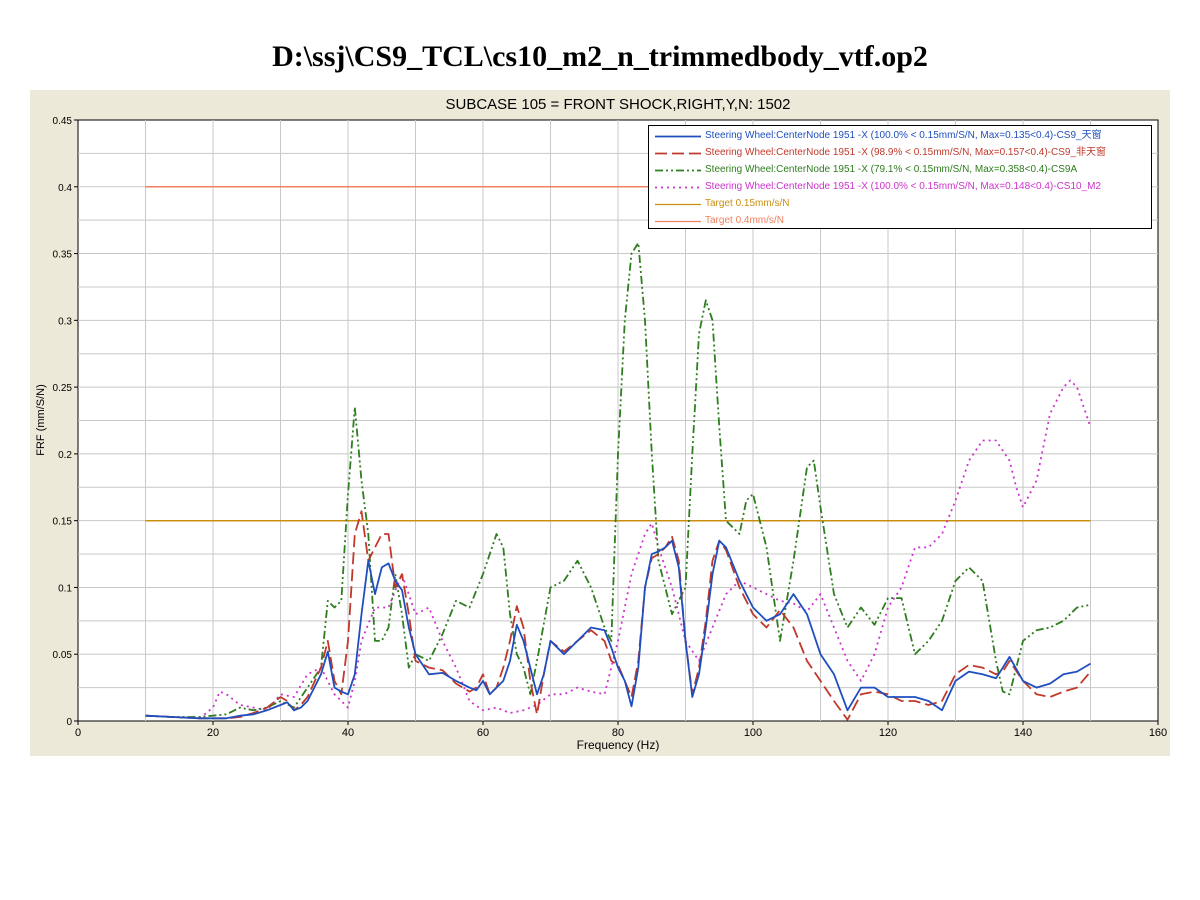 Image resolution: width=1200 pixels, height=900 pixels. I want to click on y-tick-label: 0.05, so click(63, 655).